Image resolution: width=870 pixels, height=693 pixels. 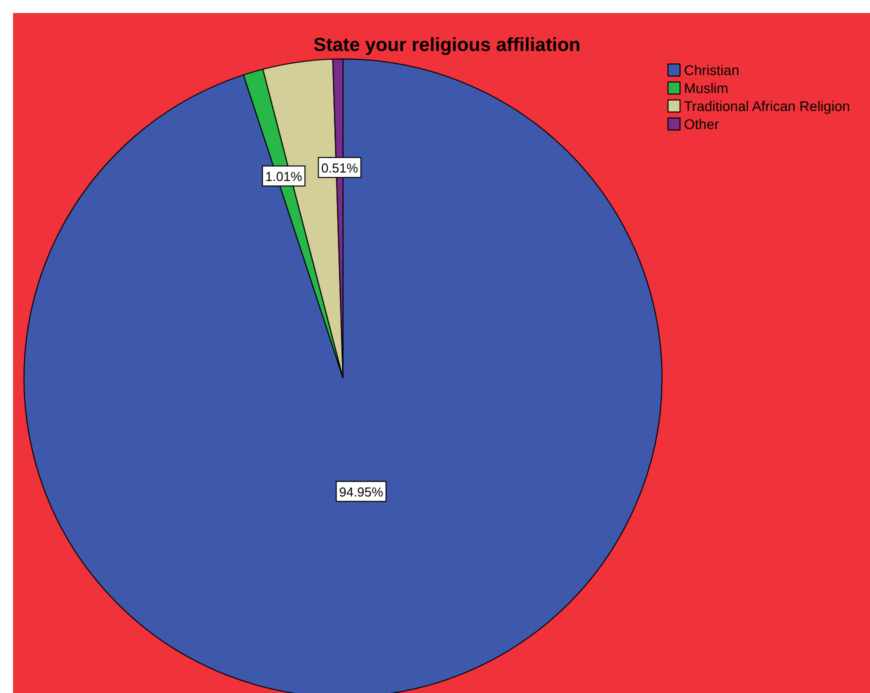 What do you see at coordinates (361, 492) in the screenshot?
I see `data-label: 94.95%` at bounding box center [361, 492].